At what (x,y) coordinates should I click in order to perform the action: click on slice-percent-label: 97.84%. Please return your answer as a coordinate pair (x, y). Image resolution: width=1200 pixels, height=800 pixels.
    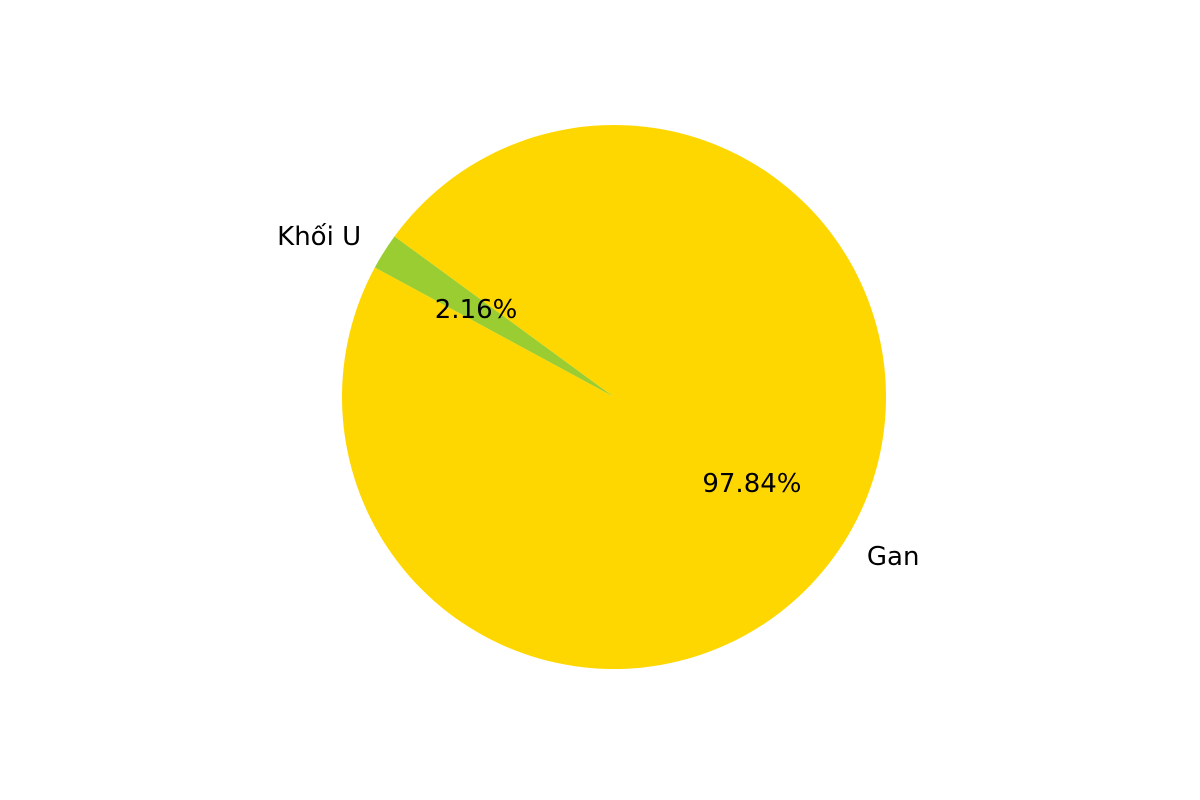
    Looking at the image, I should click on (751, 484).